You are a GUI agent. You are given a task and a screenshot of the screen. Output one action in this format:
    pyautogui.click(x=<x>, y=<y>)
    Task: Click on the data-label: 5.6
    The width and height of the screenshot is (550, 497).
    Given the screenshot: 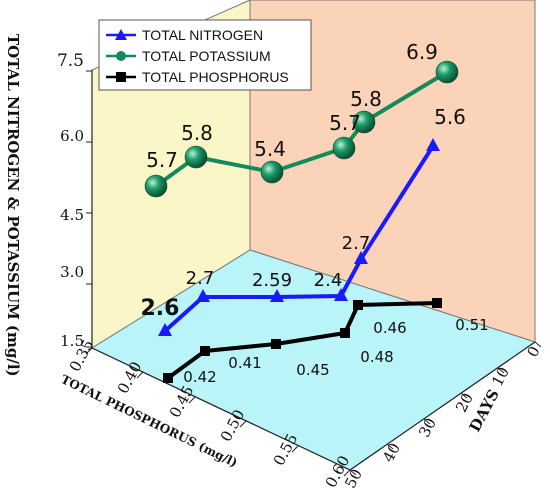 What is the action you would take?
    pyautogui.click(x=450, y=117)
    